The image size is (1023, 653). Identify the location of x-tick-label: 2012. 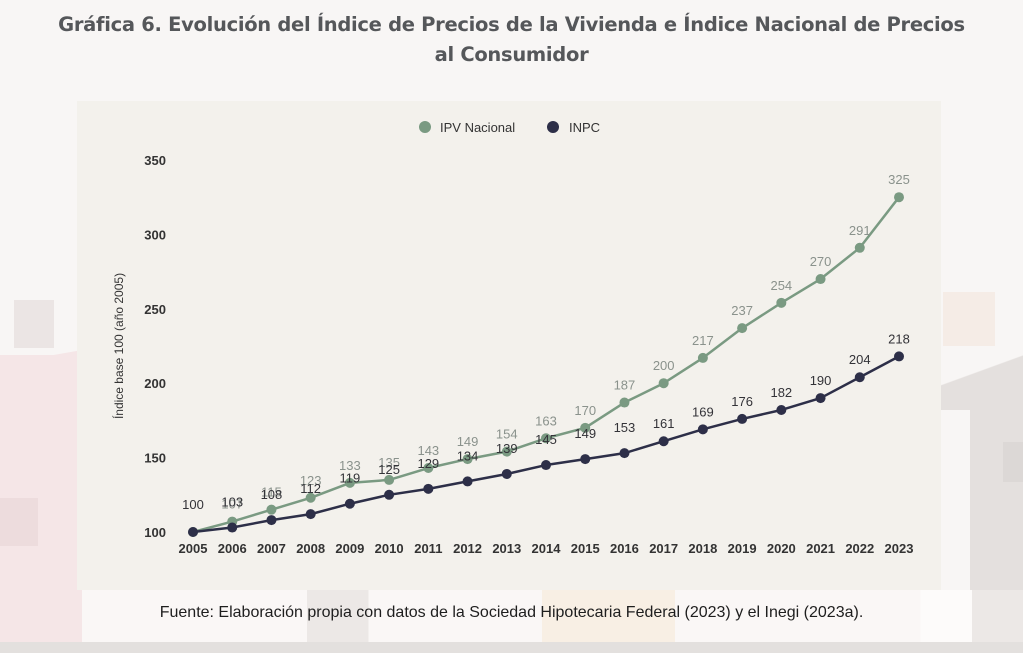
(467, 548).